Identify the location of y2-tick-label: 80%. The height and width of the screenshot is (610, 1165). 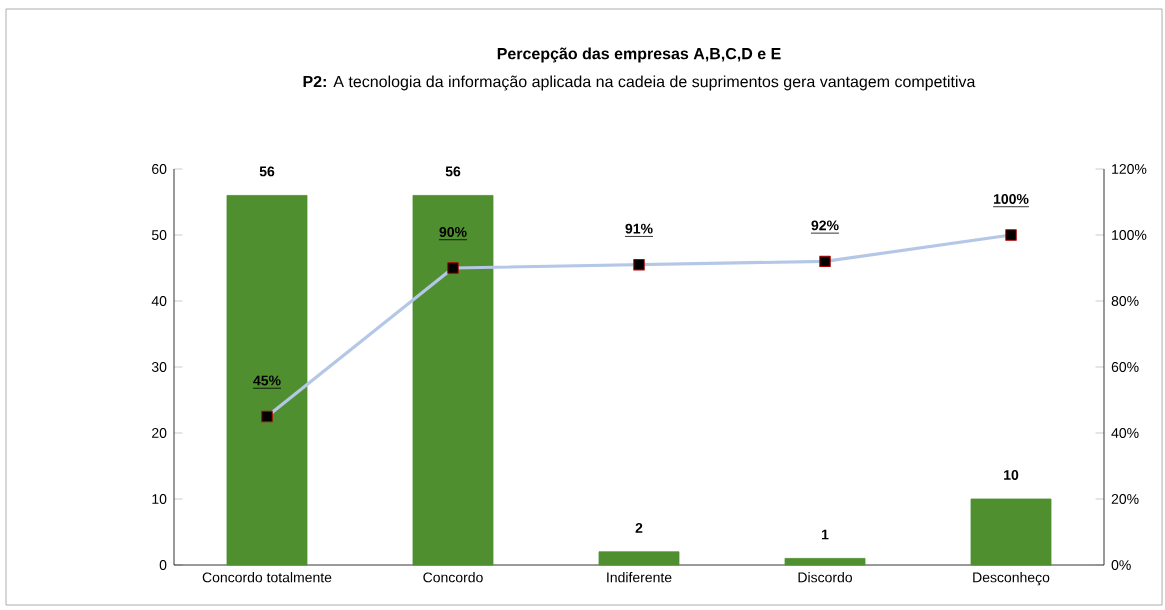
(1125, 301).